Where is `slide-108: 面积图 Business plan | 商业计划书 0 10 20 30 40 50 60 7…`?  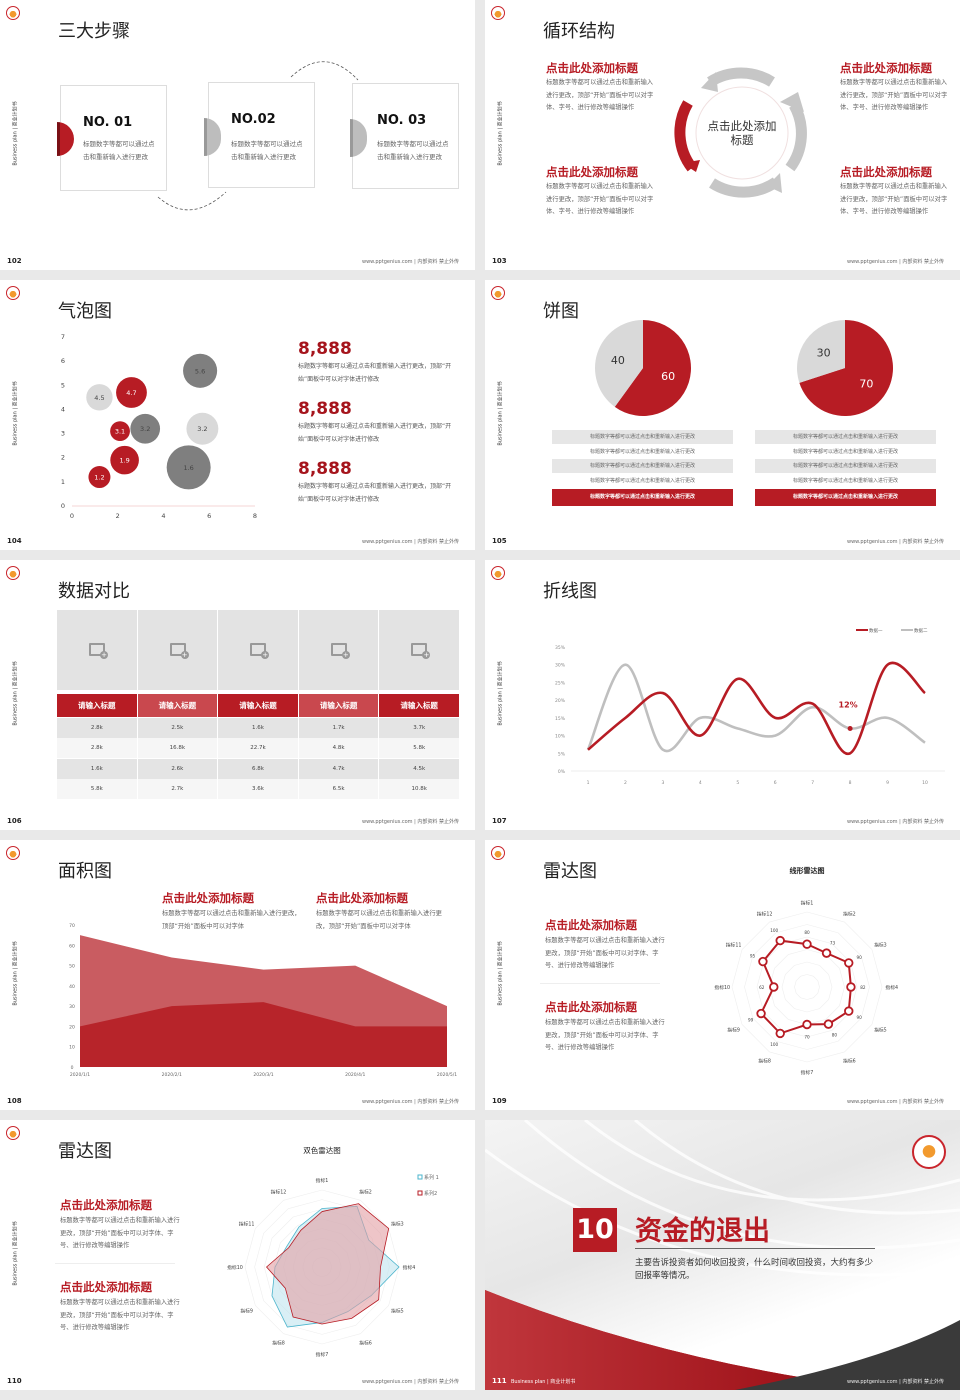 slide-108: 面积图 Business plan | 商业计划书 0 10 20 30 40 50 60 7… is located at coordinates (237, 975).